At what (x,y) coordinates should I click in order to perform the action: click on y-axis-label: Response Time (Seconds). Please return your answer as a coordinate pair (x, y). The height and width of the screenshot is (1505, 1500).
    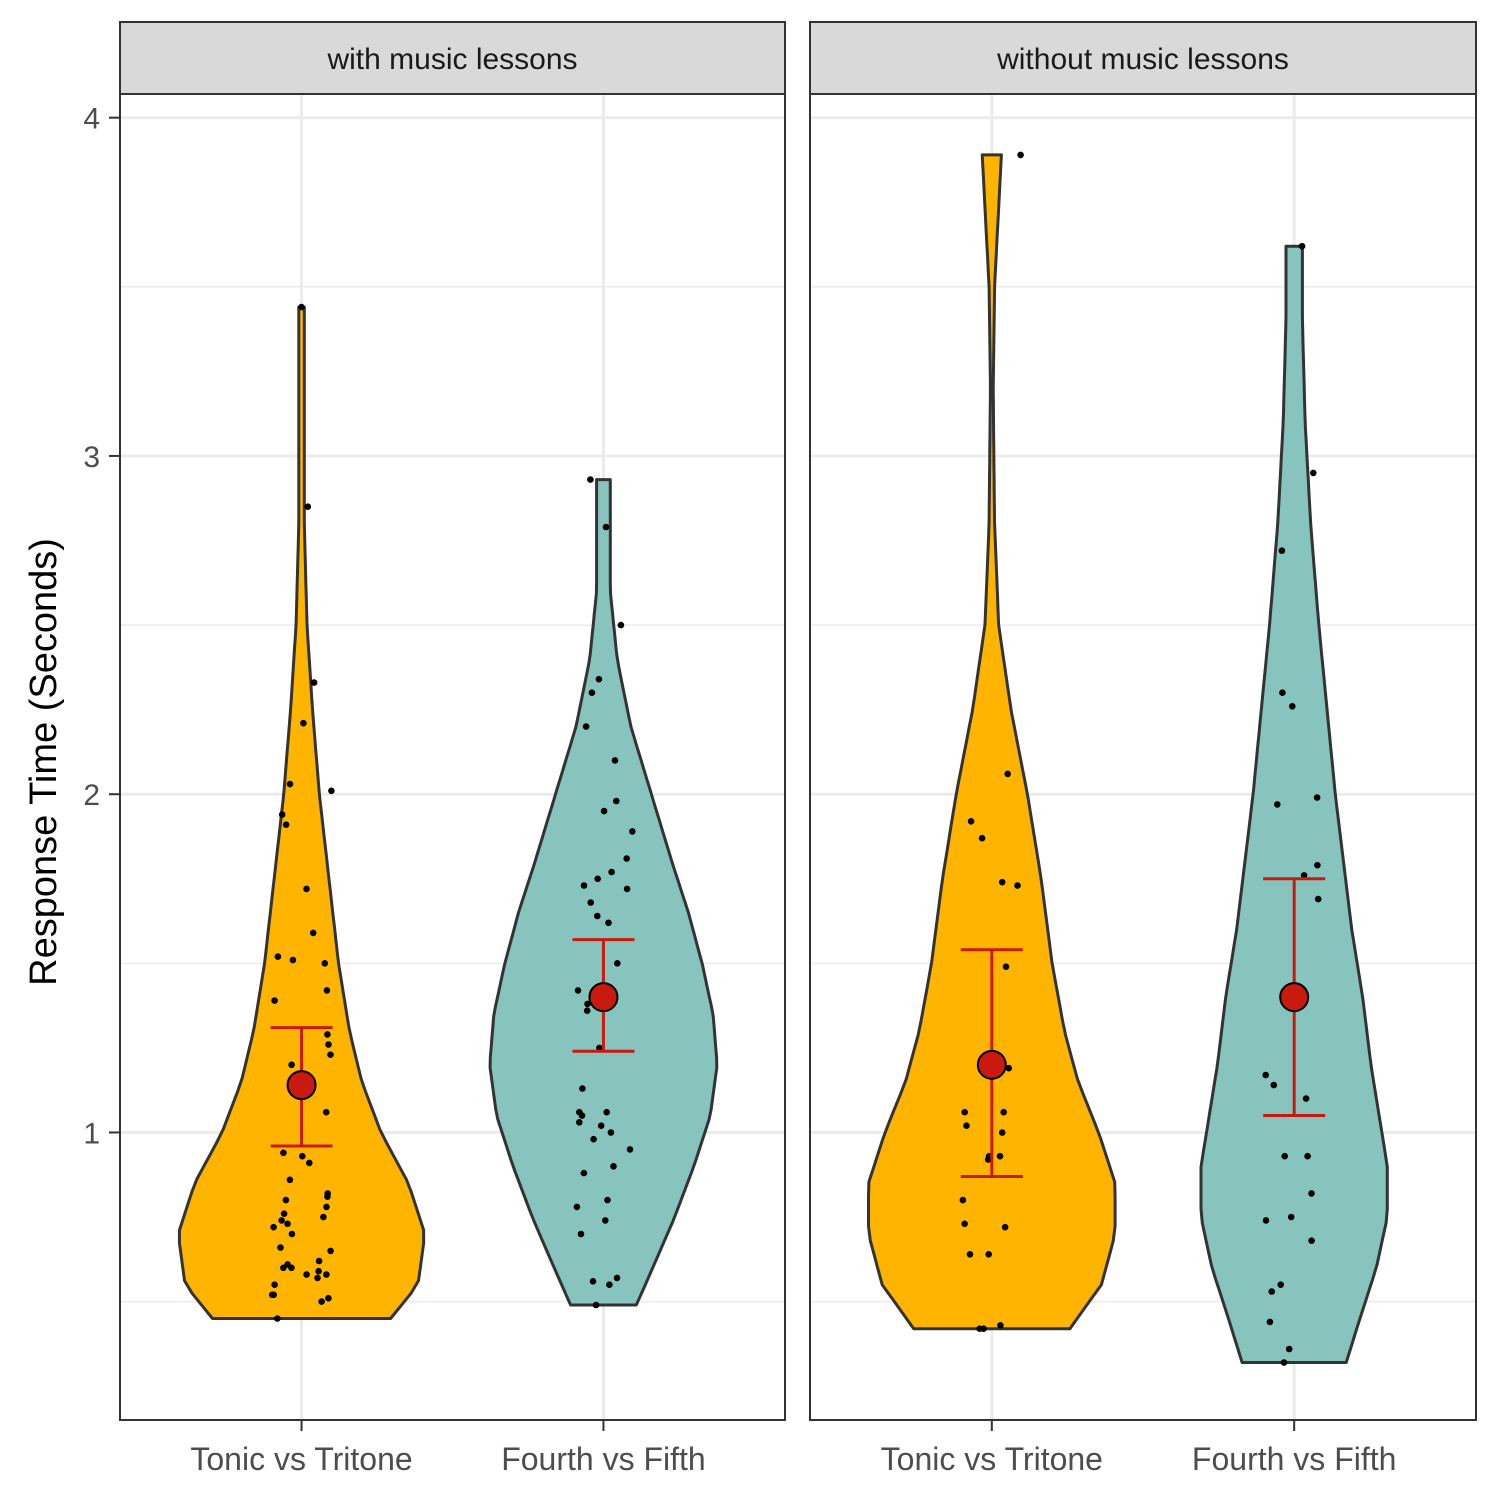
    Looking at the image, I should click on (44, 762).